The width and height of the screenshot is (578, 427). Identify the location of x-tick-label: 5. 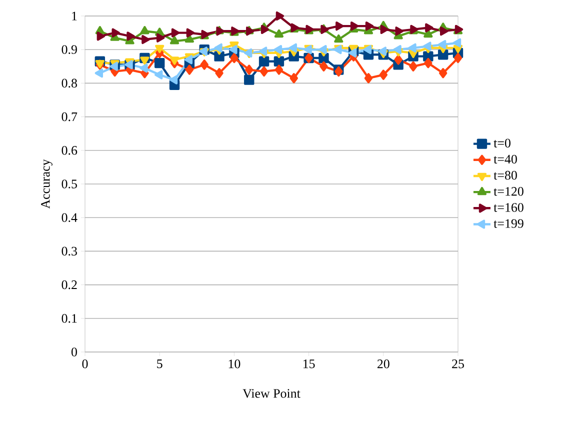
(159, 364).